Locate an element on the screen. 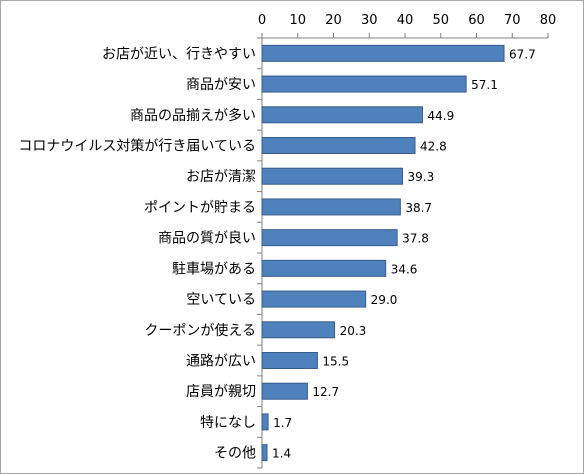  category-label: 駐車場がある is located at coordinates (214, 268).